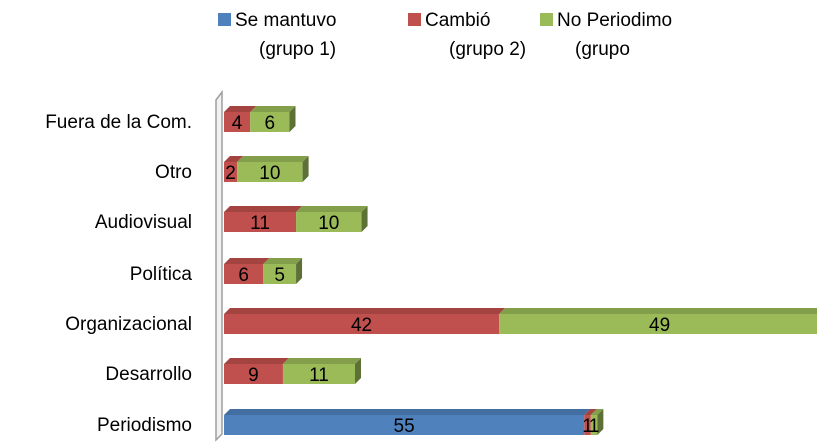  Describe the element at coordinates (658, 311) in the screenshot. I see `bar-top-organizacional-s3` at that location.